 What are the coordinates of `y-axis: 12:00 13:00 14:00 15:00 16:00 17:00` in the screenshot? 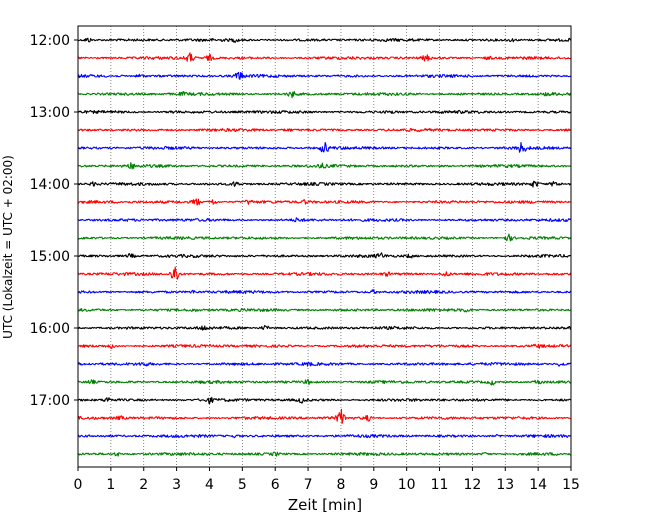 It's located at (54, 221).